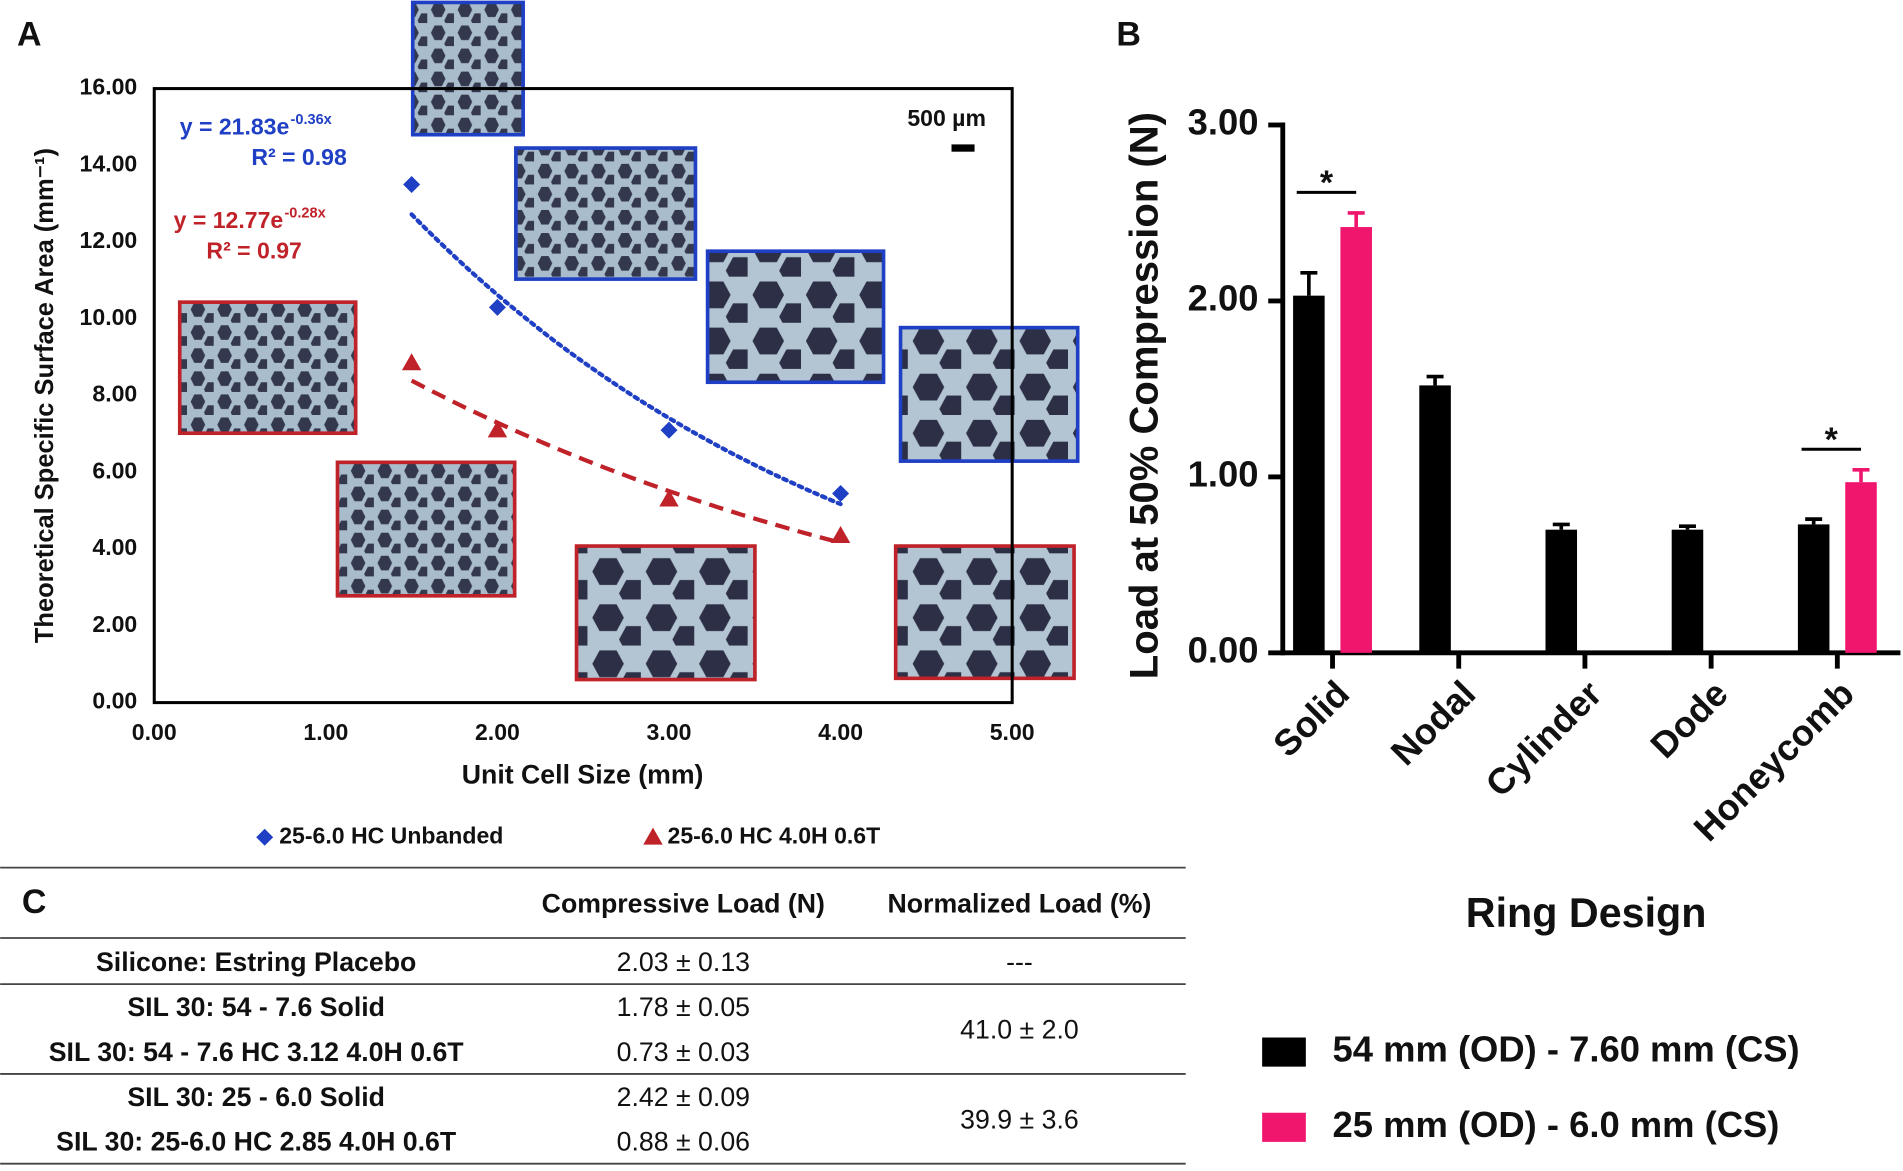  I want to click on x-axis-label: Ring Design, so click(1586, 913).